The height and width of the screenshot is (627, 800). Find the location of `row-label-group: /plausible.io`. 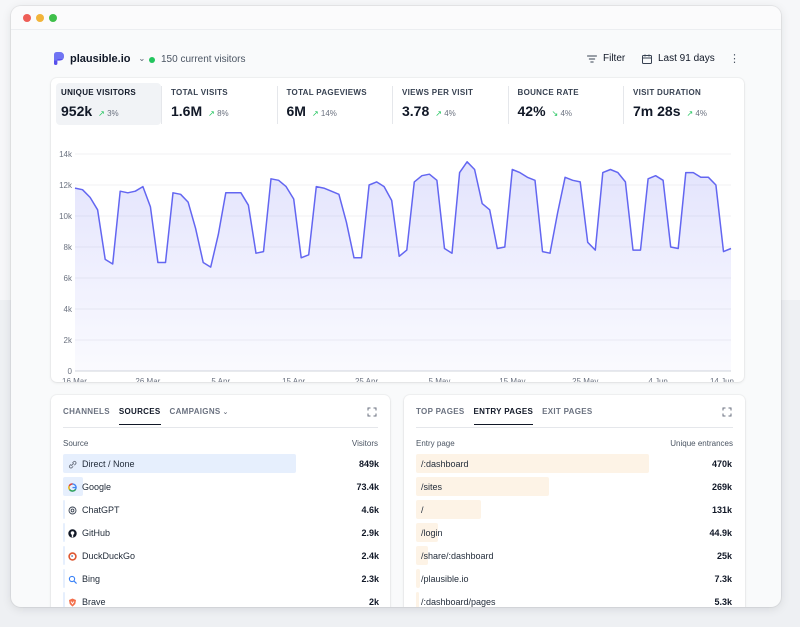

row-label-group: /plausible.io is located at coordinates (445, 579).